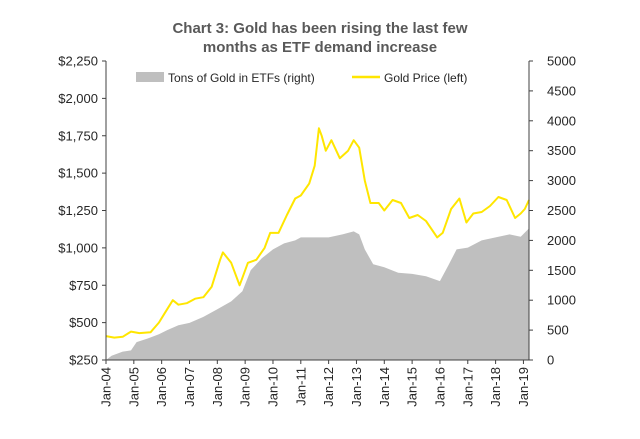  What do you see at coordinates (561, 61) in the screenshot?
I see `right-axis-tick-label: 5000` at bounding box center [561, 61].